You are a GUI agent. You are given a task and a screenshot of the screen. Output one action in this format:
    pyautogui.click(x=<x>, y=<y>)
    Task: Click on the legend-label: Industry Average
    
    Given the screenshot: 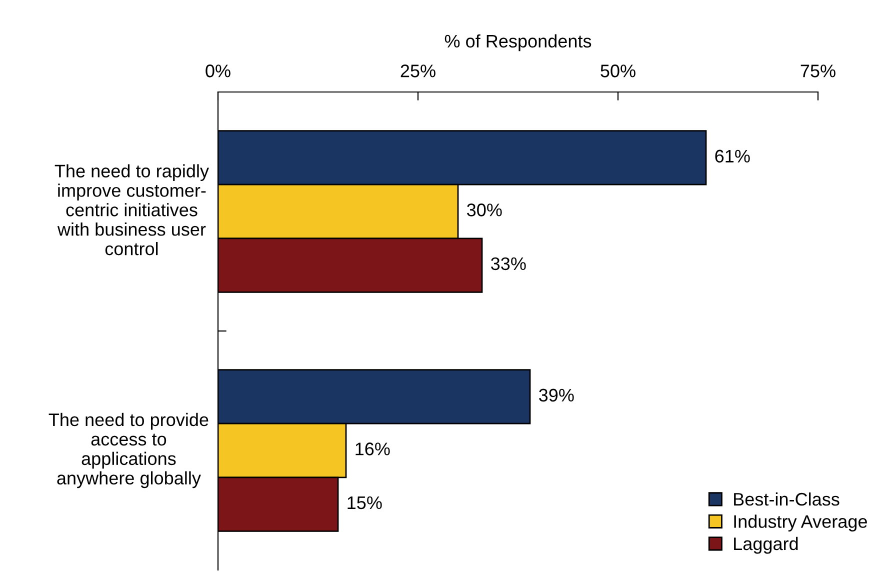 What is the action you would take?
    pyautogui.click(x=800, y=523)
    